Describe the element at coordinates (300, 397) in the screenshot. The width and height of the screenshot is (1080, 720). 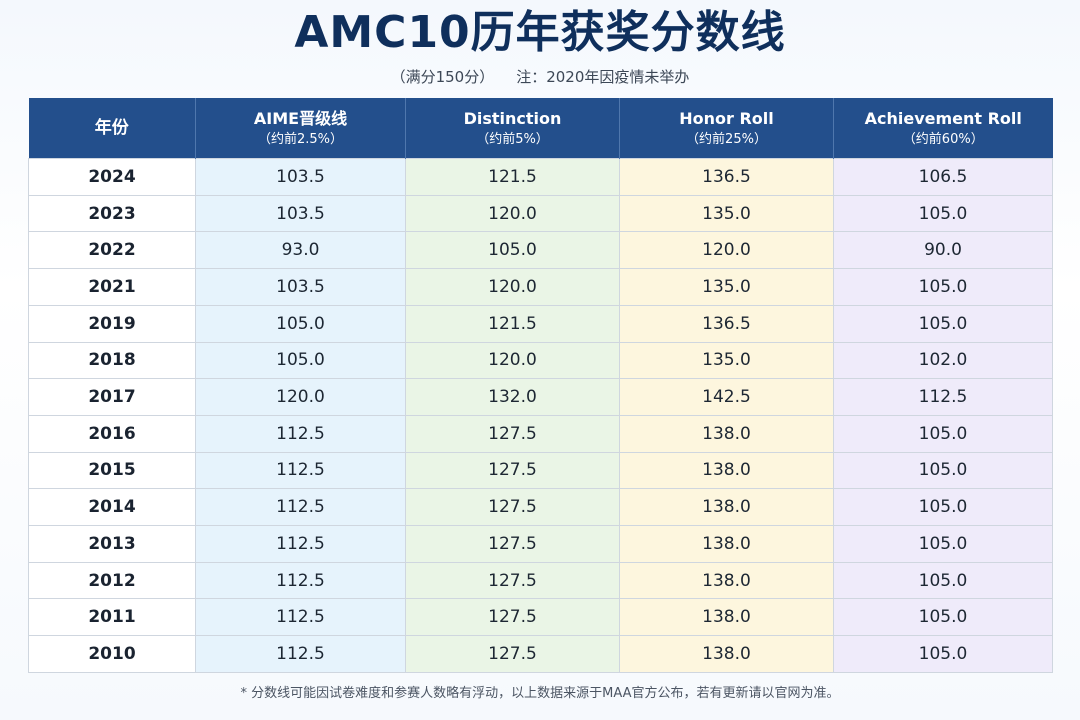
I see `aime-cell: 120.0` at that location.